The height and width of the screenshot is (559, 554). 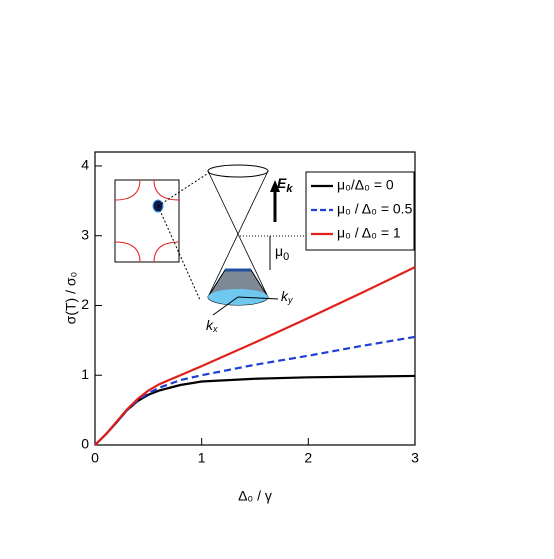 What do you see at coordinates (282, 183) in the screenshot?
I see `annotation-text: E` at bounding box center [282, 183].